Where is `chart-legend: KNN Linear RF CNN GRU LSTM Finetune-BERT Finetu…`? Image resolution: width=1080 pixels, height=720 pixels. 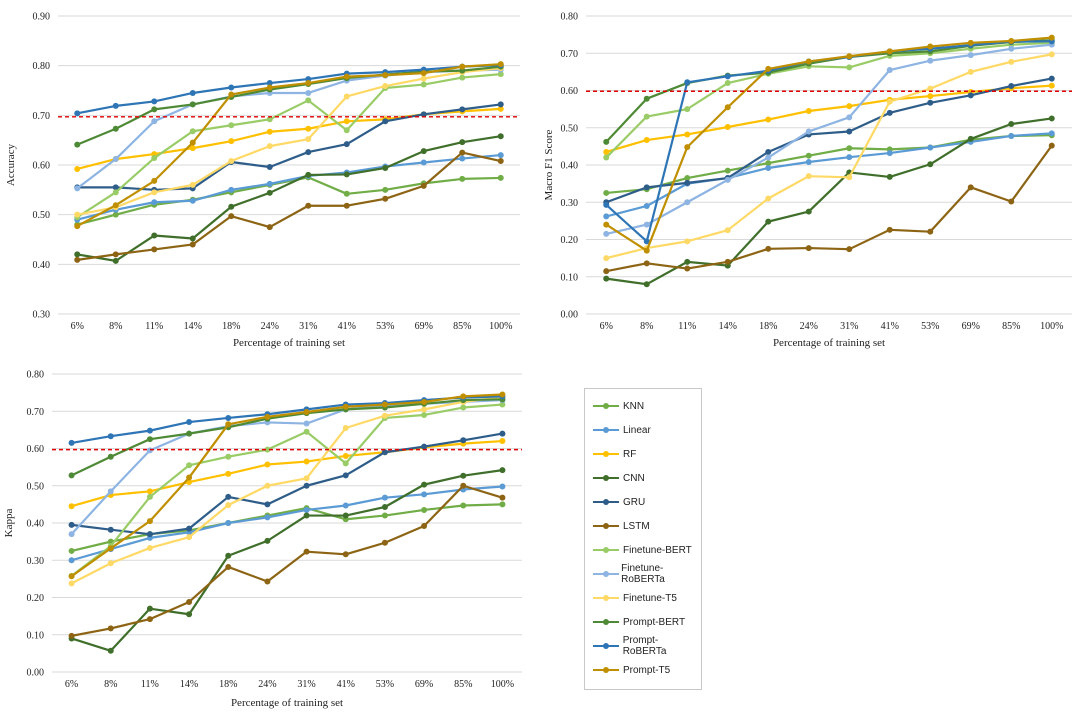
chart-legend: KNN Linear RF CNN GRU LSTM Finetune-BERT Finetu… is located at coordinates (643, 539).